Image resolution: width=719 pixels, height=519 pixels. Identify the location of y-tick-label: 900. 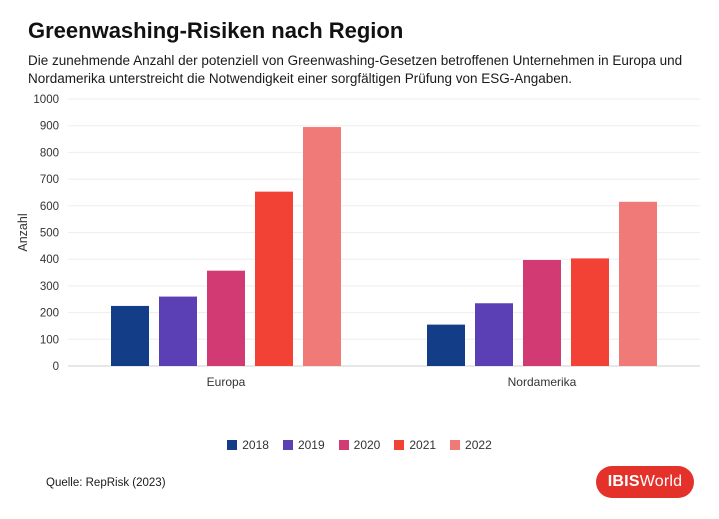
(49, 127).